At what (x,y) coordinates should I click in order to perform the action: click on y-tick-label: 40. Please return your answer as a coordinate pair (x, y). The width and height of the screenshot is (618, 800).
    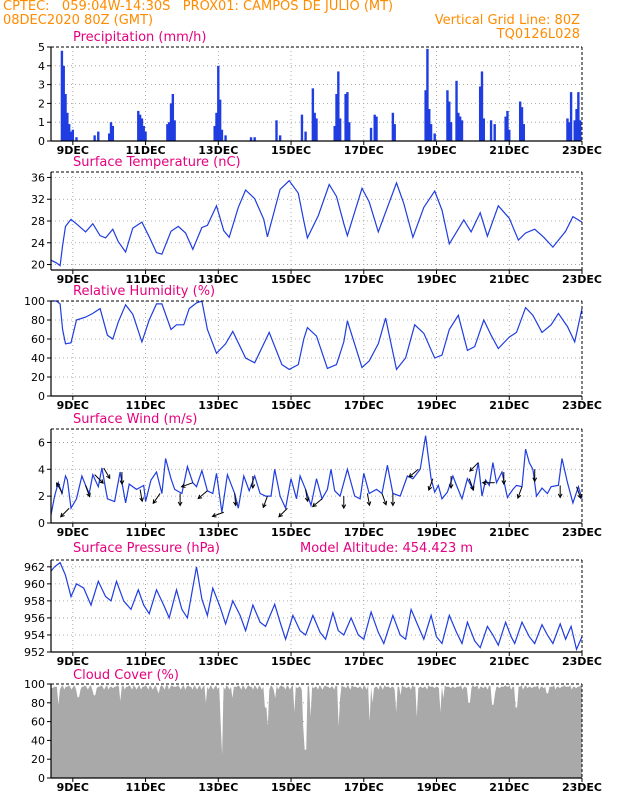
    Looking at the image, I should click on (38, 740).